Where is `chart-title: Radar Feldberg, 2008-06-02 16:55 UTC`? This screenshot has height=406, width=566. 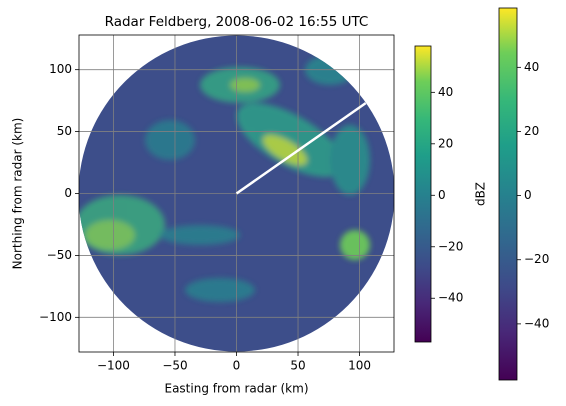
chart-title: Radar Feldberg, 2008-06-02 16:55 UTC is located at coordinates (237, 22).